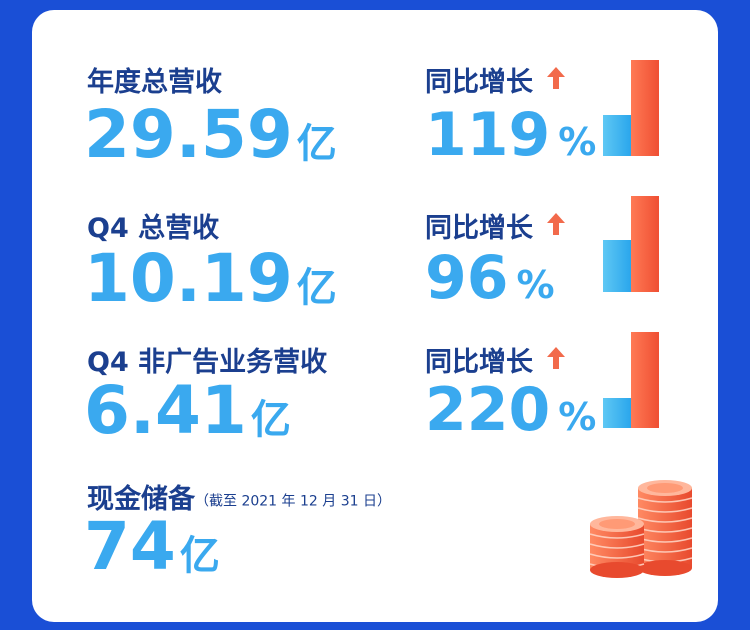 The height and width of the screenshot is (630, 750). Describe the element at coordinates (188, 134) in the screenshot. I see `metric-value-number: 29.59` at that location.